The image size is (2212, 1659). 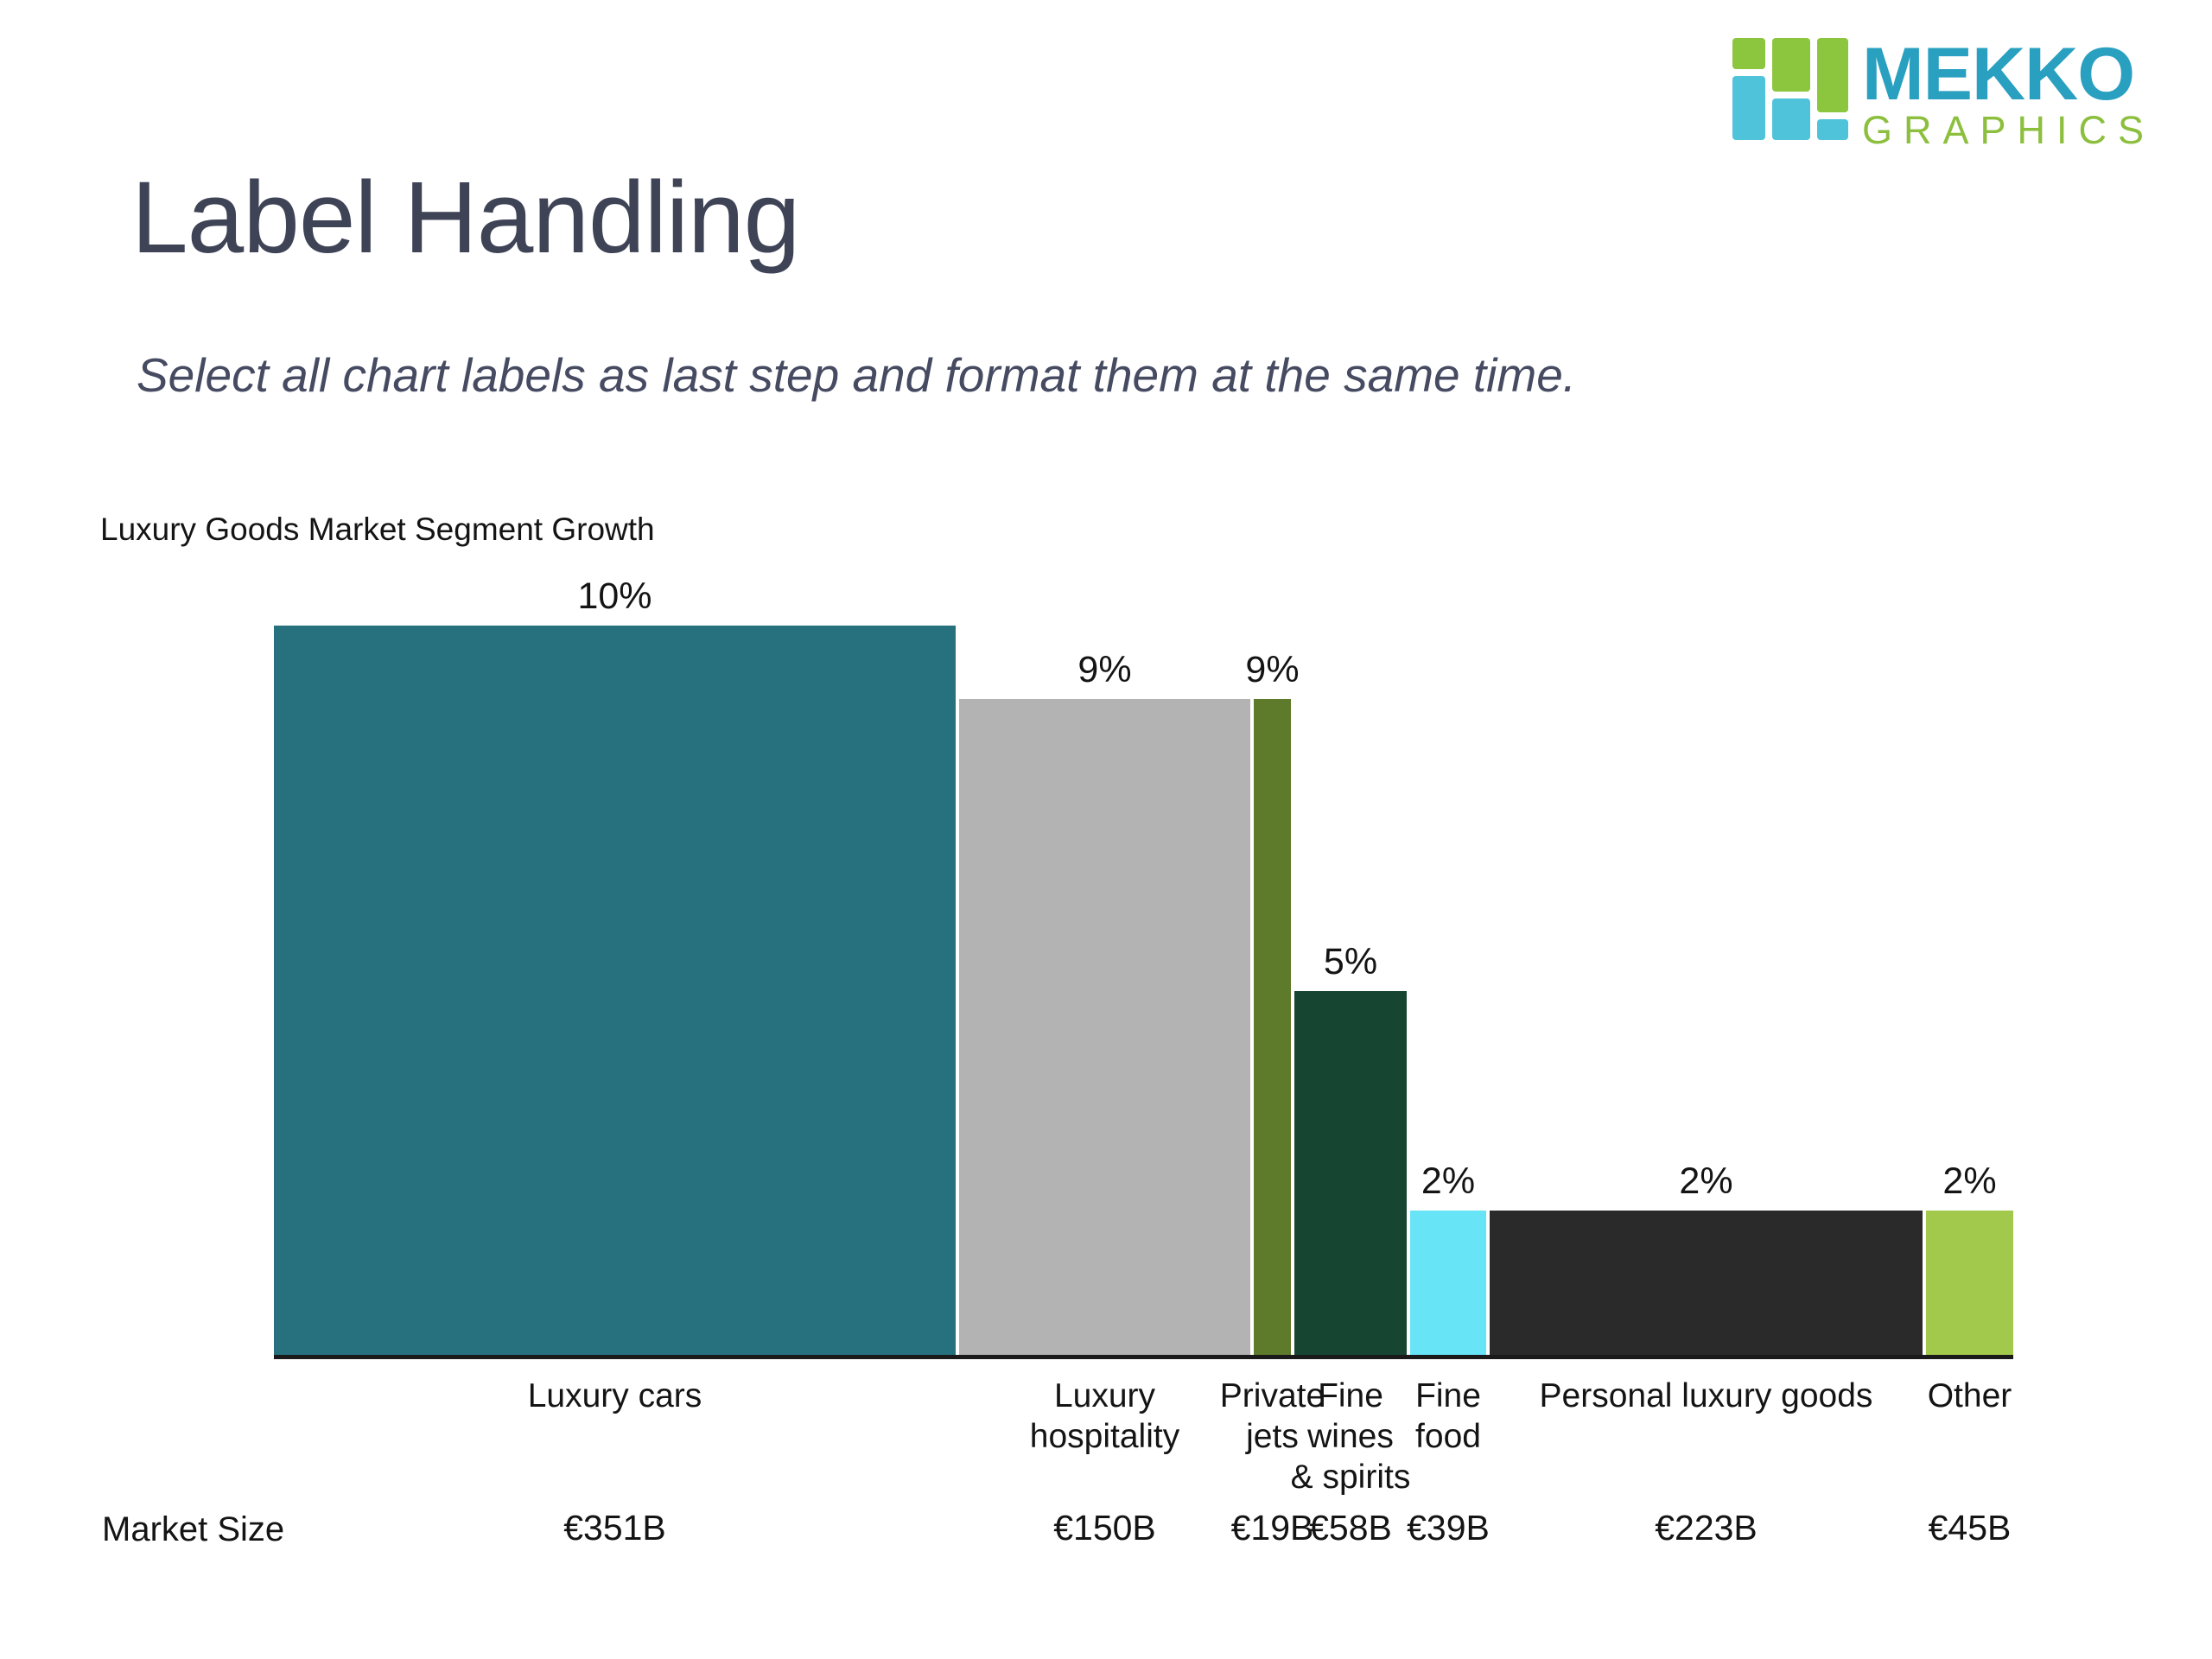 What do you see at coordinates (1104, 1436) in the screenshot?
I see `category-label-line: hospitality` at bounding box center [1104, 1436].